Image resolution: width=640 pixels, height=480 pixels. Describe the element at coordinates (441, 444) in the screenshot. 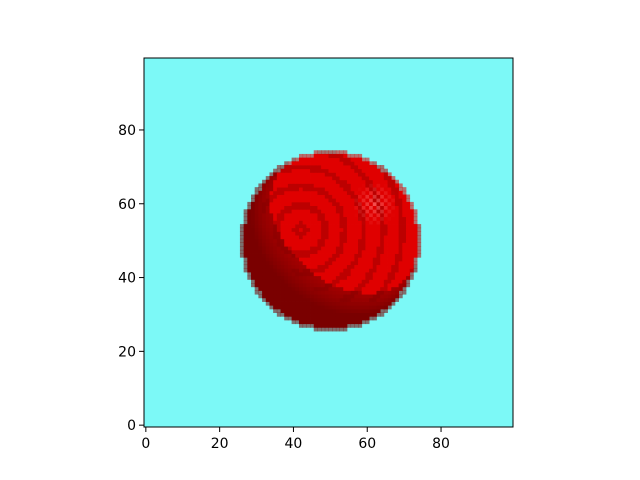

I see `x-tick-label: 80` at that location.